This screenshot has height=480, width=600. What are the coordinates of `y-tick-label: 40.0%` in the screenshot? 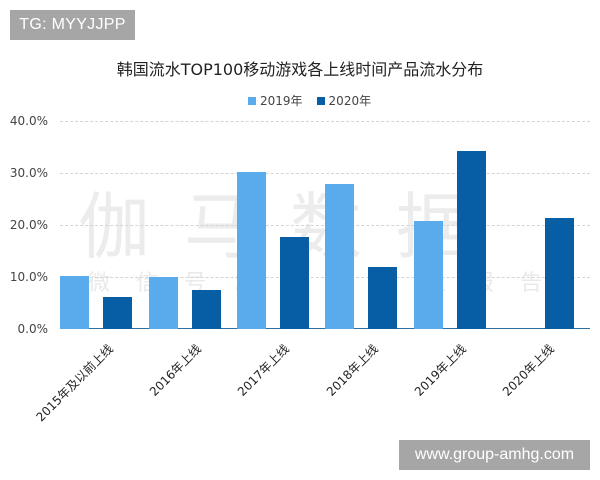 It's located at (28, 121).